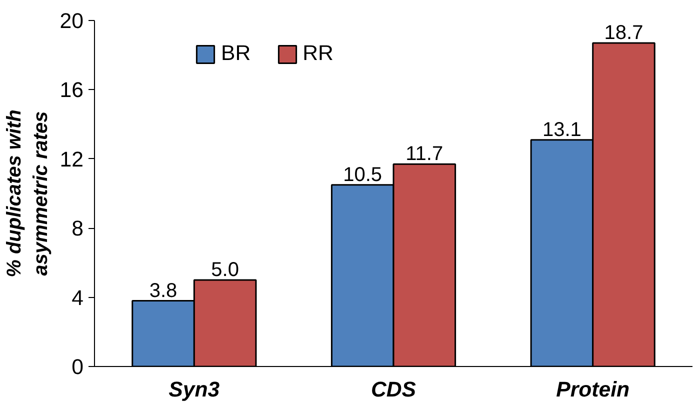 The image size is (700, 404). I want to click on y-axis-title: % duplicates with asymmetric rates, so click(27, 194).